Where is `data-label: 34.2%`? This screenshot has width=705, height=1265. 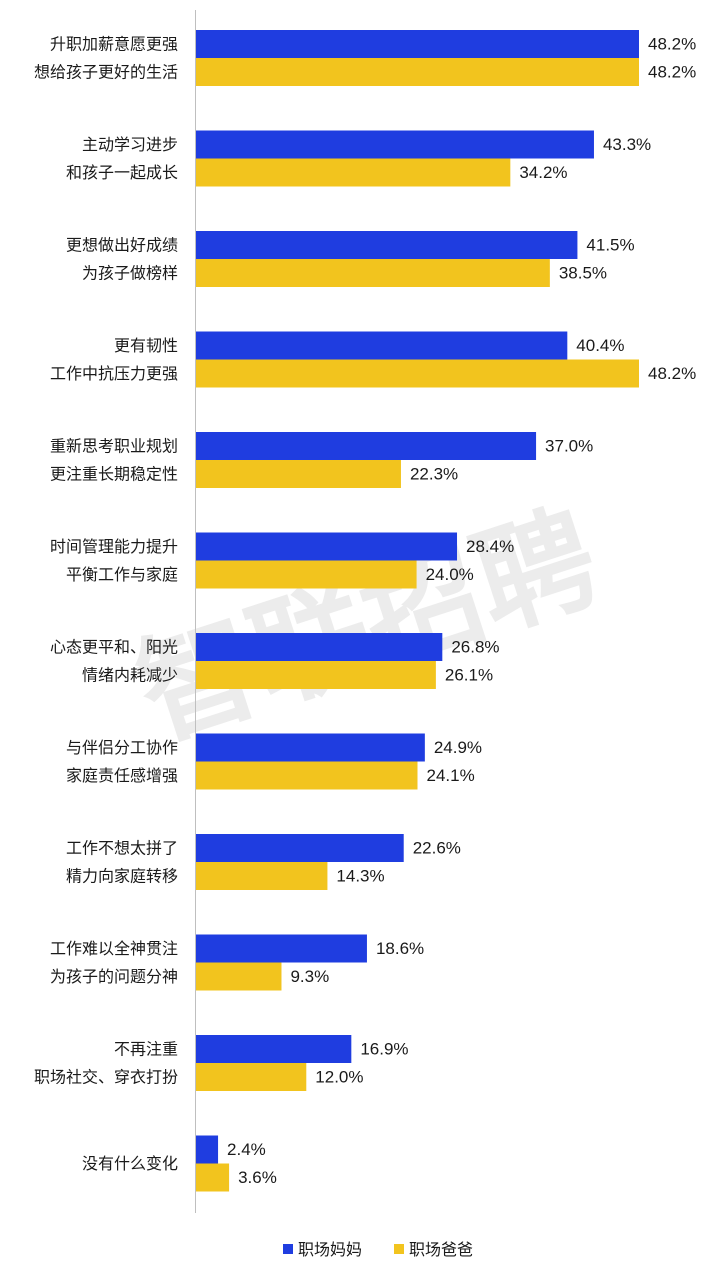 data-label: 34.2% is located at coordinates (543, 172).